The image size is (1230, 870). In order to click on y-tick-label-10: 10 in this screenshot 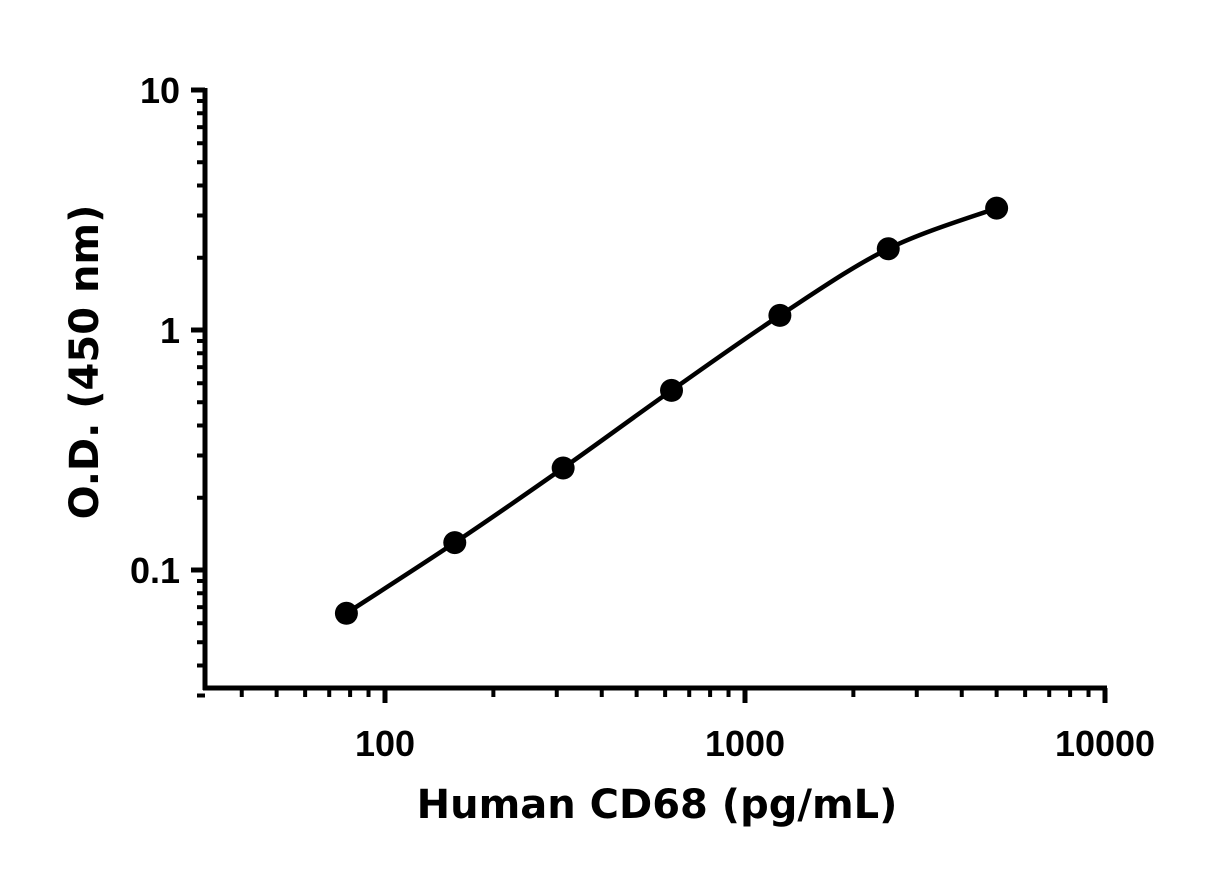, I will do `click(160, 90)`.